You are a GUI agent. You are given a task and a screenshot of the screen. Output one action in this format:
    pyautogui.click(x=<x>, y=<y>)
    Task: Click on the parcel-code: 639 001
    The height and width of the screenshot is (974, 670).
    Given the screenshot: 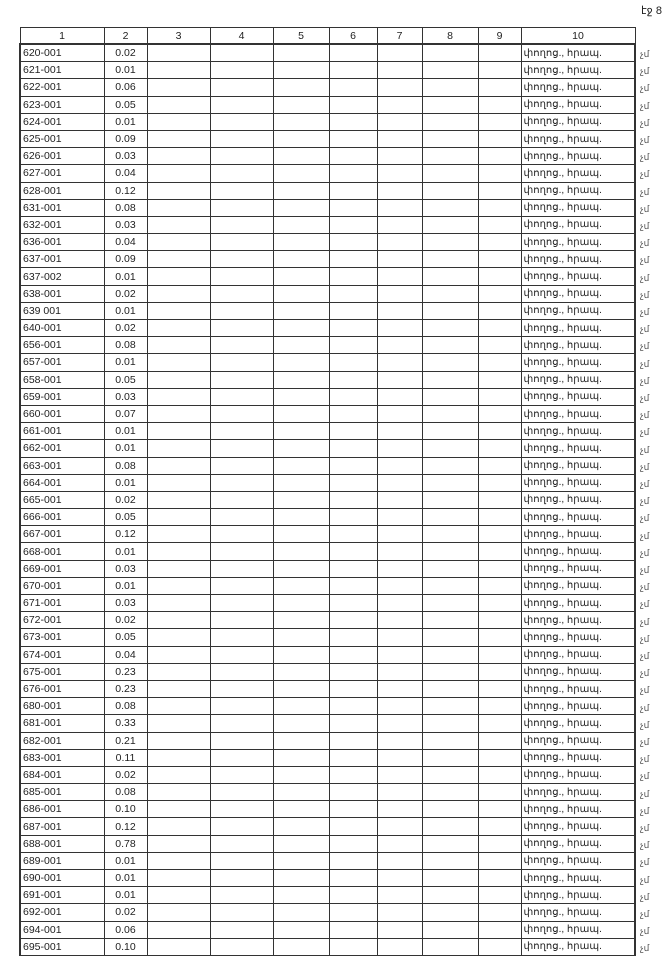 What is the action you would take?
    pyautogui.click(x=62, y=311)
    